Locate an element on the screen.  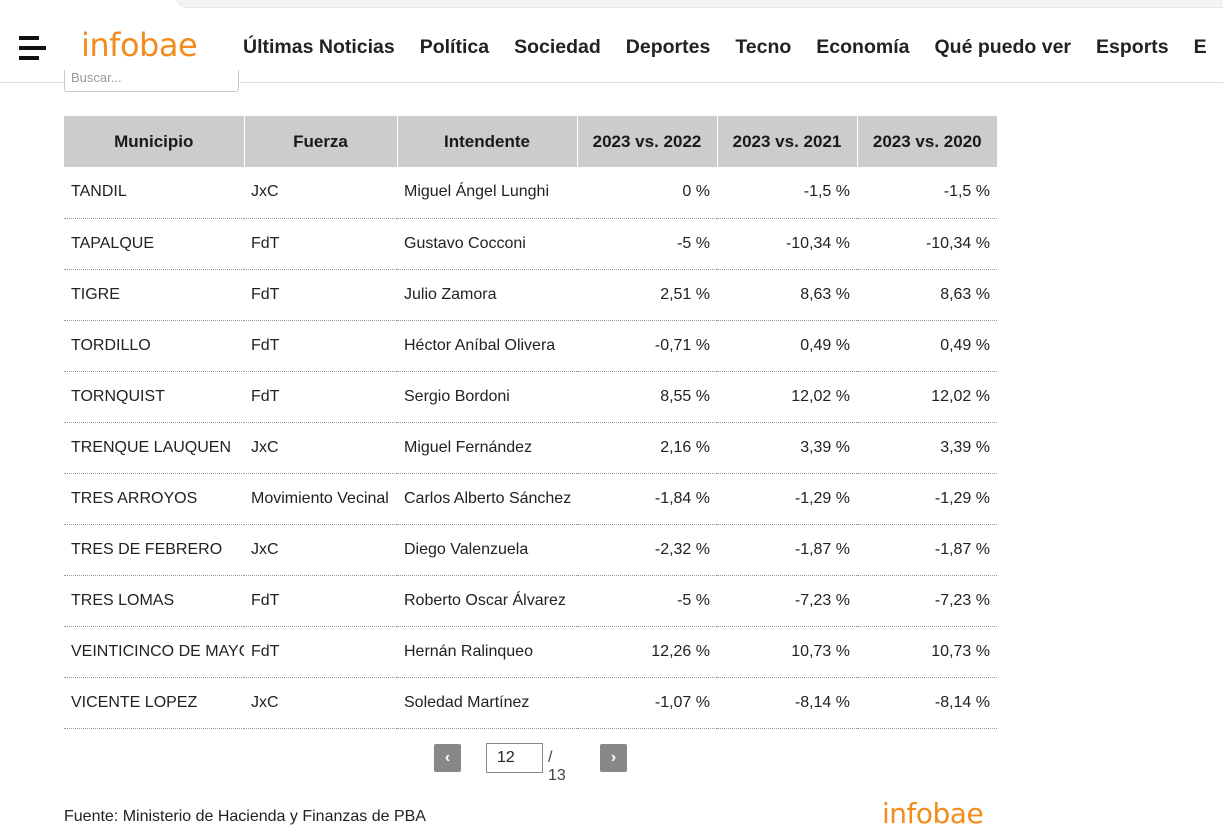
cell-intendente: Diego Valenzuela is located at coordinates (487, 550).